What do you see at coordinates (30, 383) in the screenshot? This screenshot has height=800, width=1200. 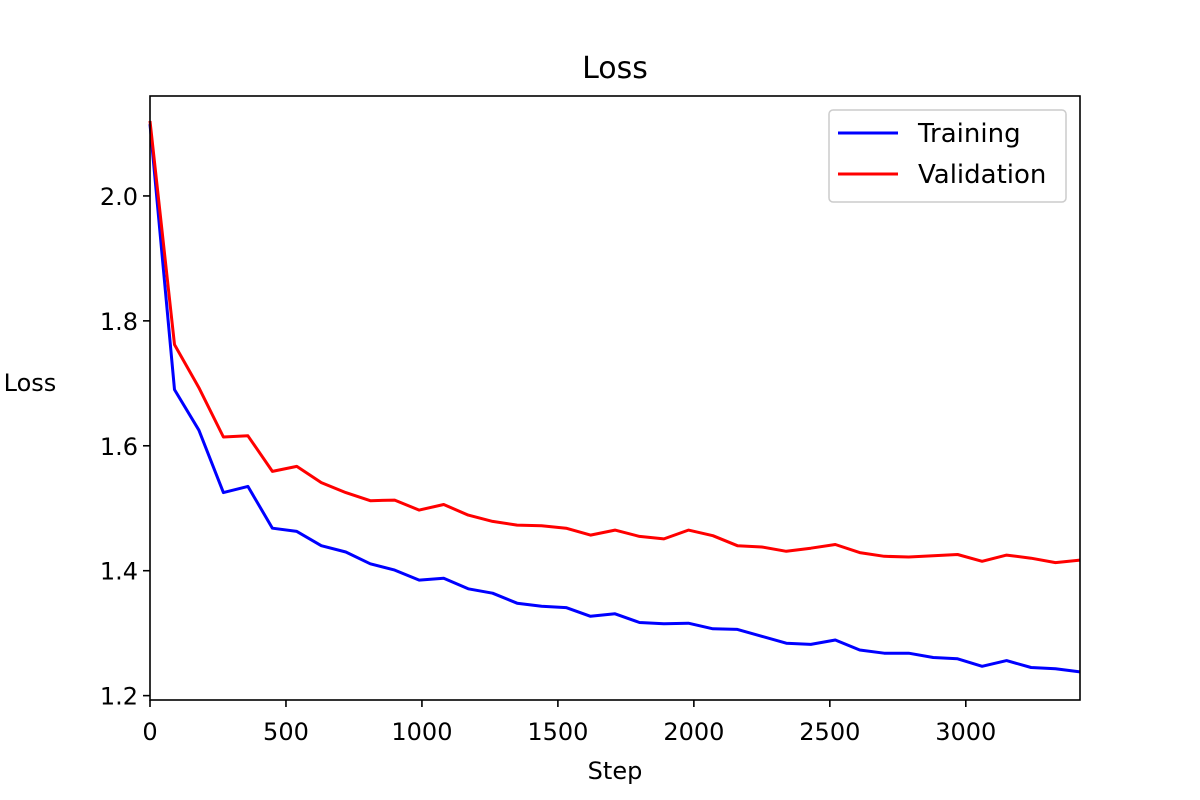 I see `y-axis-label: Loss` at bounding box center [30, 383].